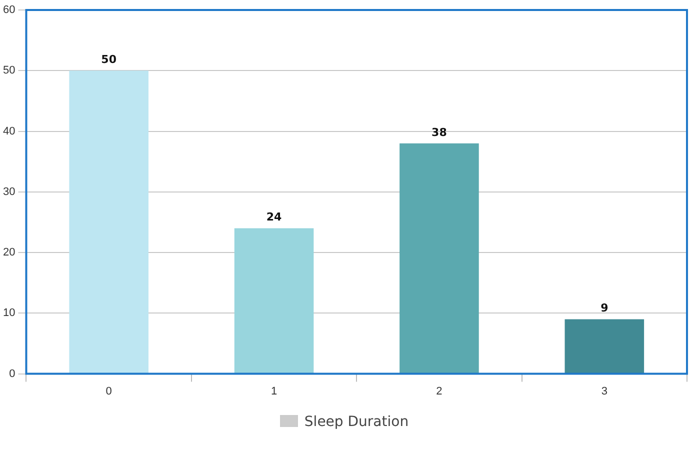 This screenshot has height=466, width=689. What do you see at coordinates (9, 192) in the screenshot?
I see `y-tick-label: 30` at bounding box center [9, 192].